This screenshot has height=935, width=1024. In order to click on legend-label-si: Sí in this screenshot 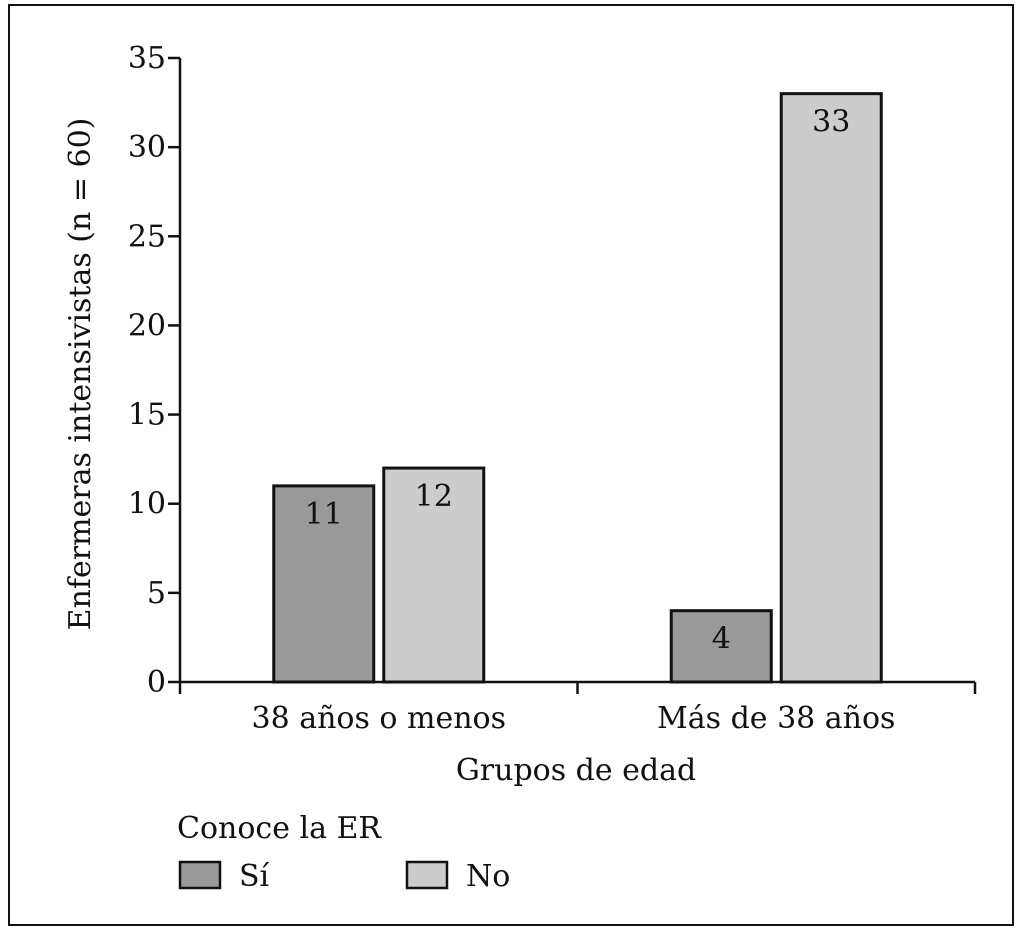, I will do `click(254, 876)`.